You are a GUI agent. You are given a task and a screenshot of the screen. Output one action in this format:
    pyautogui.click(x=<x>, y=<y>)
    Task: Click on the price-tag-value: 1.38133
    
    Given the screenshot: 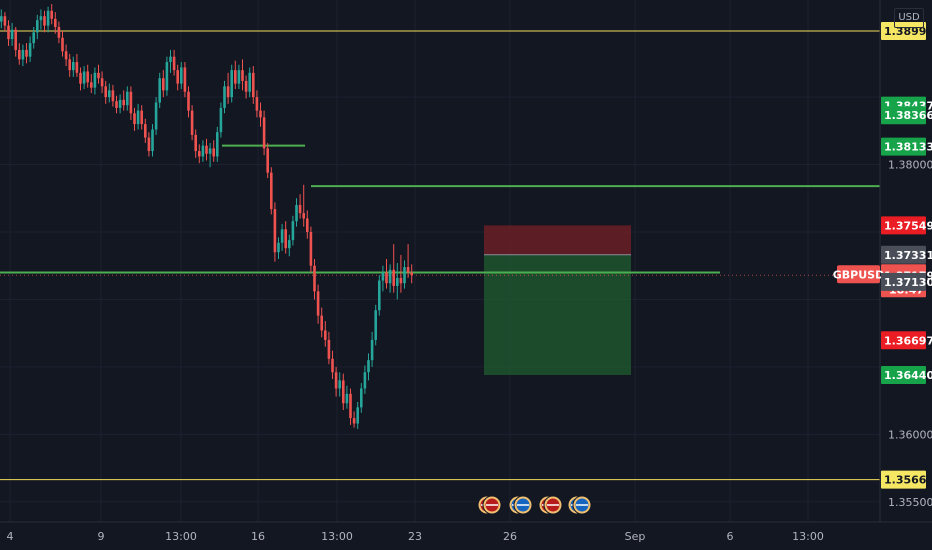 What is the action you would take?
    pyautogui.click(x=908, y=147)
    